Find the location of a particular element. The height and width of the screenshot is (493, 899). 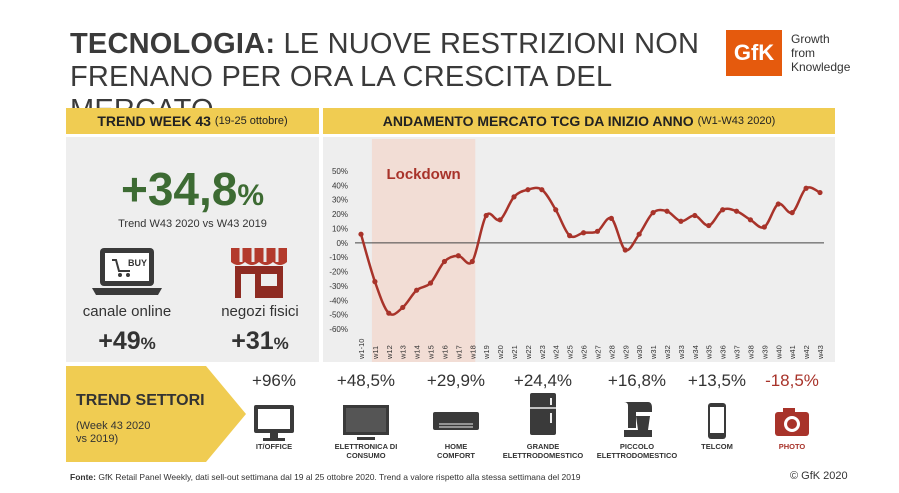

lockdown-band is located at coordinates (423, 250).